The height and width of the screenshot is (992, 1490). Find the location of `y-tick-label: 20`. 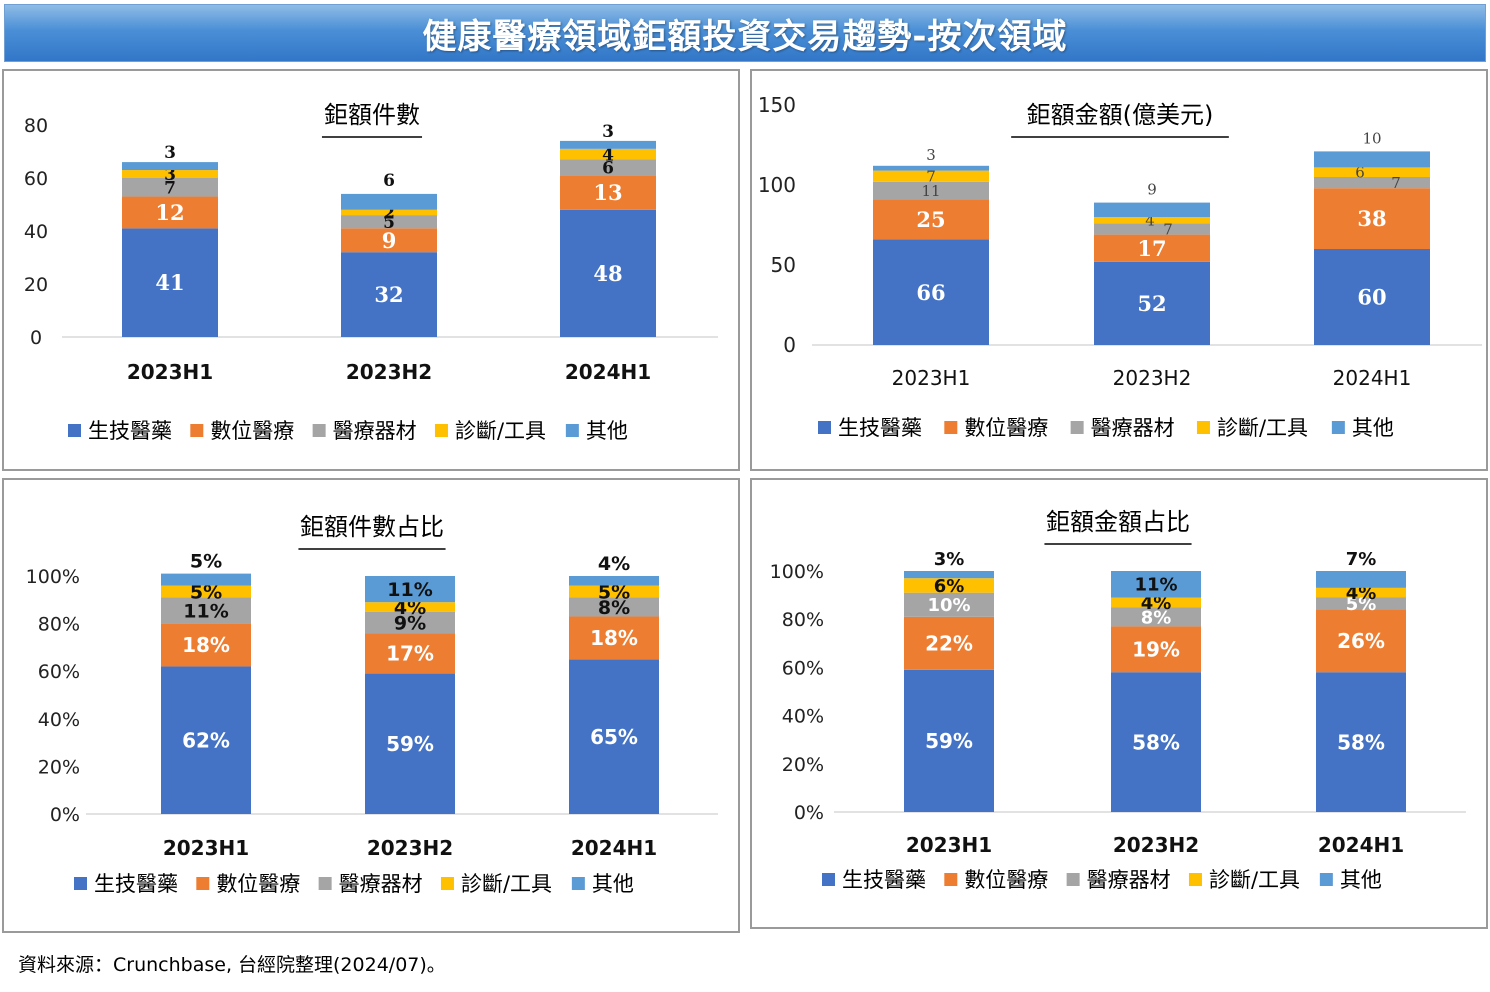

y-tick-label: 20 is located at coordinates (36, 285).